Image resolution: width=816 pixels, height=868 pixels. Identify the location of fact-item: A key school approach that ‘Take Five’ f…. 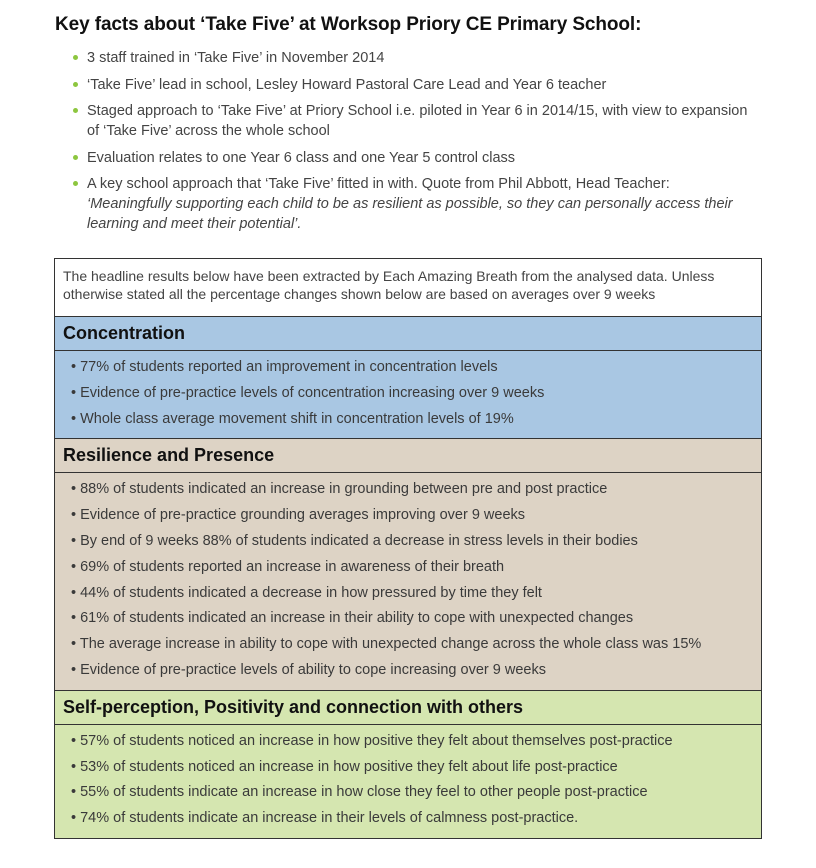
(417, 204).